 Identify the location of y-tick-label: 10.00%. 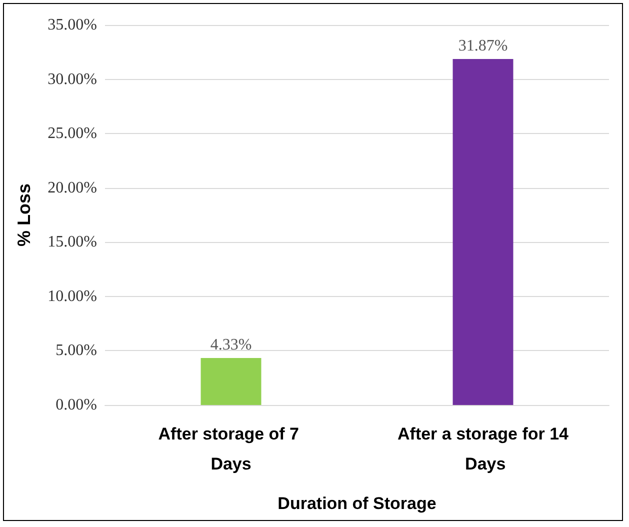
(72, 296).